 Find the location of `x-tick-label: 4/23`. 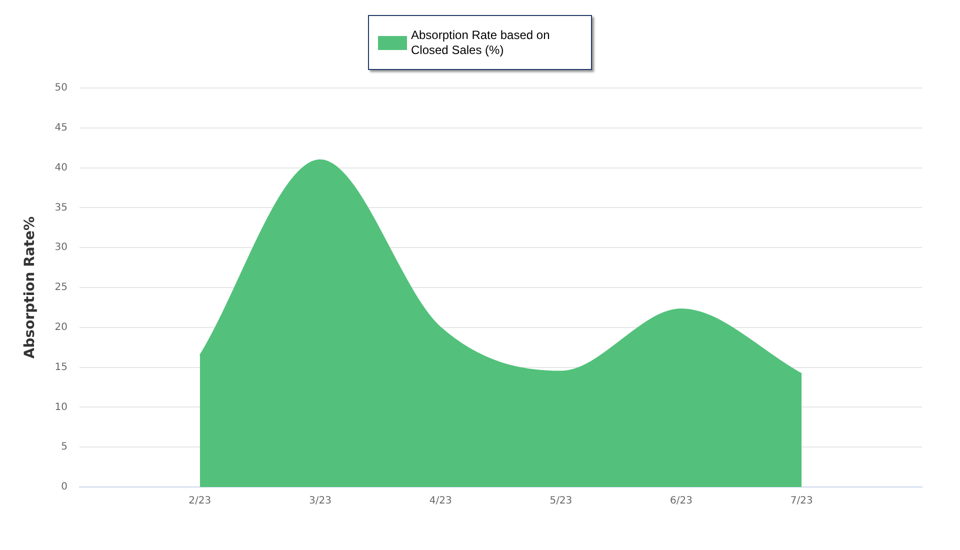

x-tick-label: 4/23 is located at coordinates (440, 501).